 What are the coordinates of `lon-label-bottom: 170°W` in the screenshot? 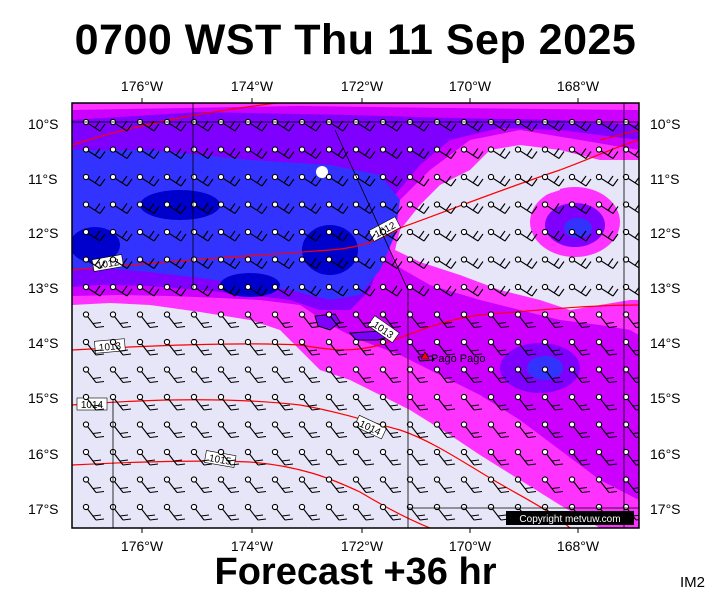 It's located at (470, 546).